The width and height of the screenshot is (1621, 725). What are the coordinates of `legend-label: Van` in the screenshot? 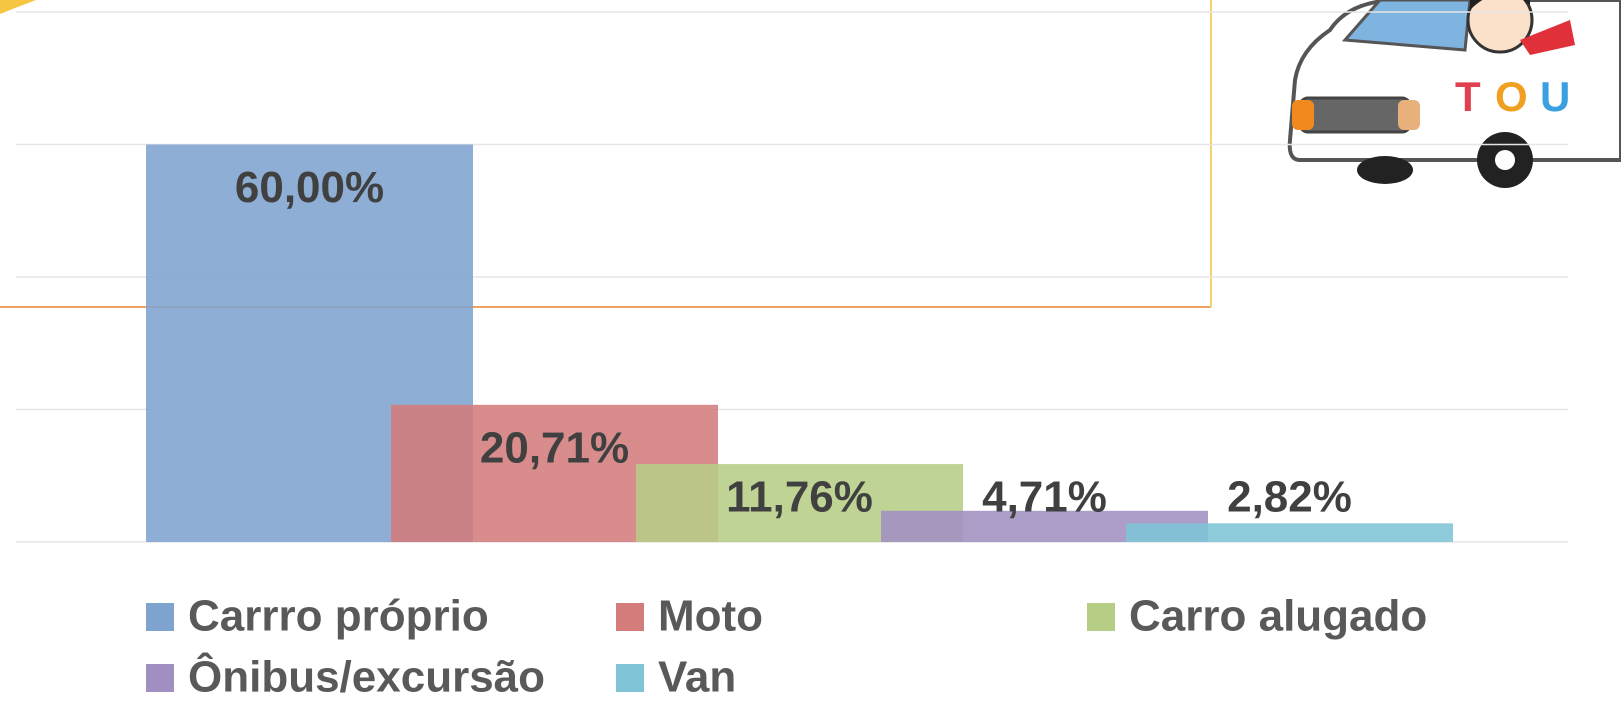 It's located at (697, 677).